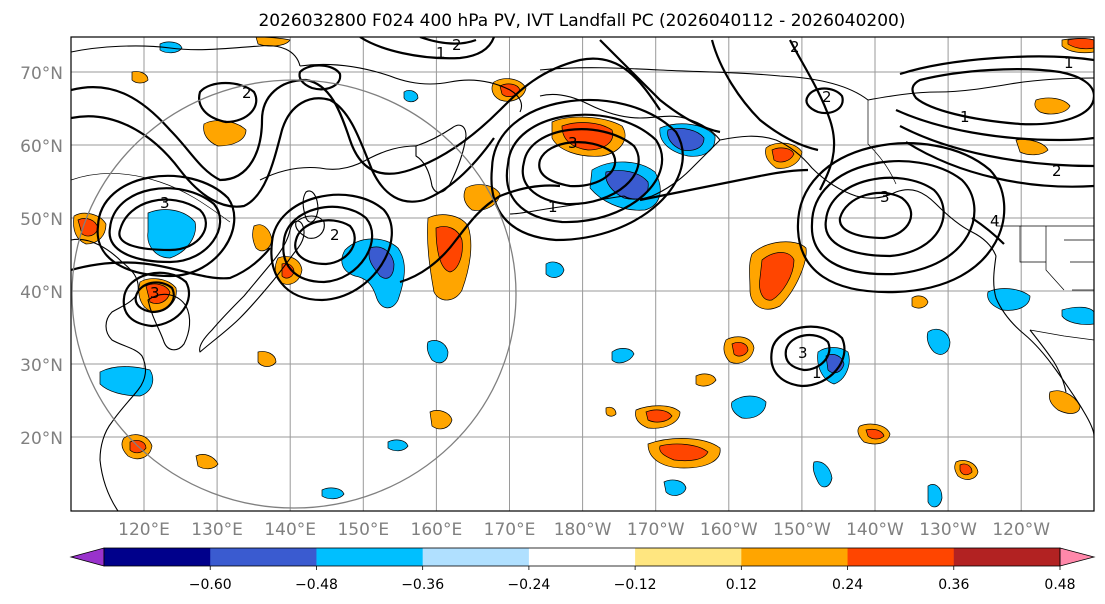 The height and width of the screenshot is (604, 1105). Describe the element at coordinates (795, 47) in the screenshot. I see `contour-label-3: 2` at that location.